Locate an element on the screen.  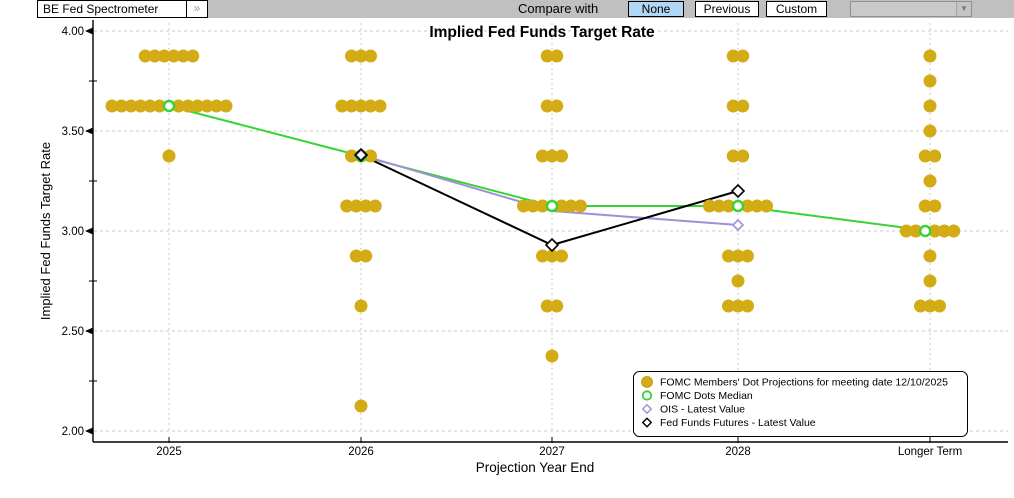
legend-label: FOMC Dots Median is located at coordinates (706, 396).